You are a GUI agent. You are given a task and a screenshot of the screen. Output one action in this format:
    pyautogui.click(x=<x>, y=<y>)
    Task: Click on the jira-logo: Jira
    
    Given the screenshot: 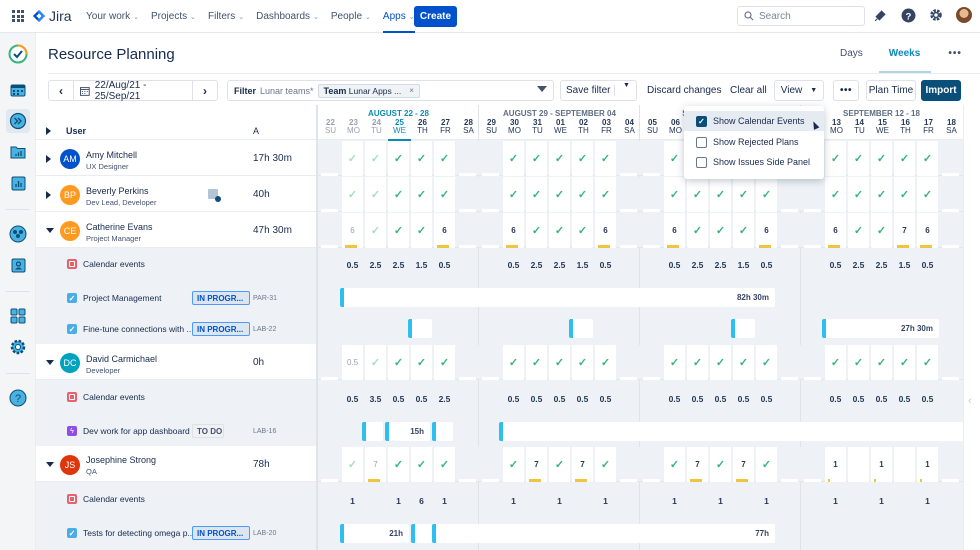 What is the action you would take?
    pyautogui.click(x=52, y=16)
    